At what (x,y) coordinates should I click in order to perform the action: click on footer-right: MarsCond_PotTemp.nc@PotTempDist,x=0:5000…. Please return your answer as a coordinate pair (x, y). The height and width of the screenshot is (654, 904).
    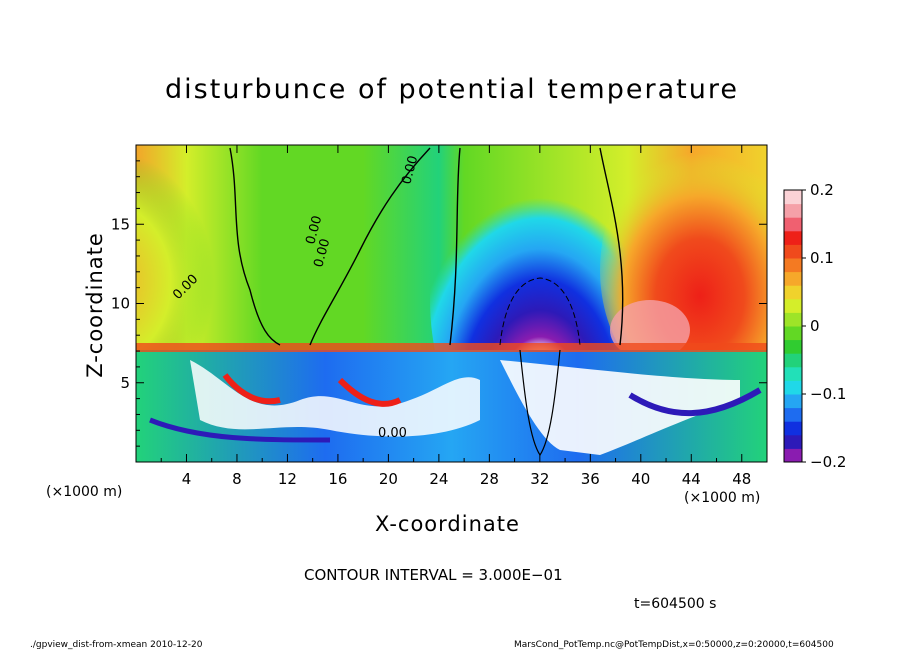
    Looking at the image, I should click on (674, 645).